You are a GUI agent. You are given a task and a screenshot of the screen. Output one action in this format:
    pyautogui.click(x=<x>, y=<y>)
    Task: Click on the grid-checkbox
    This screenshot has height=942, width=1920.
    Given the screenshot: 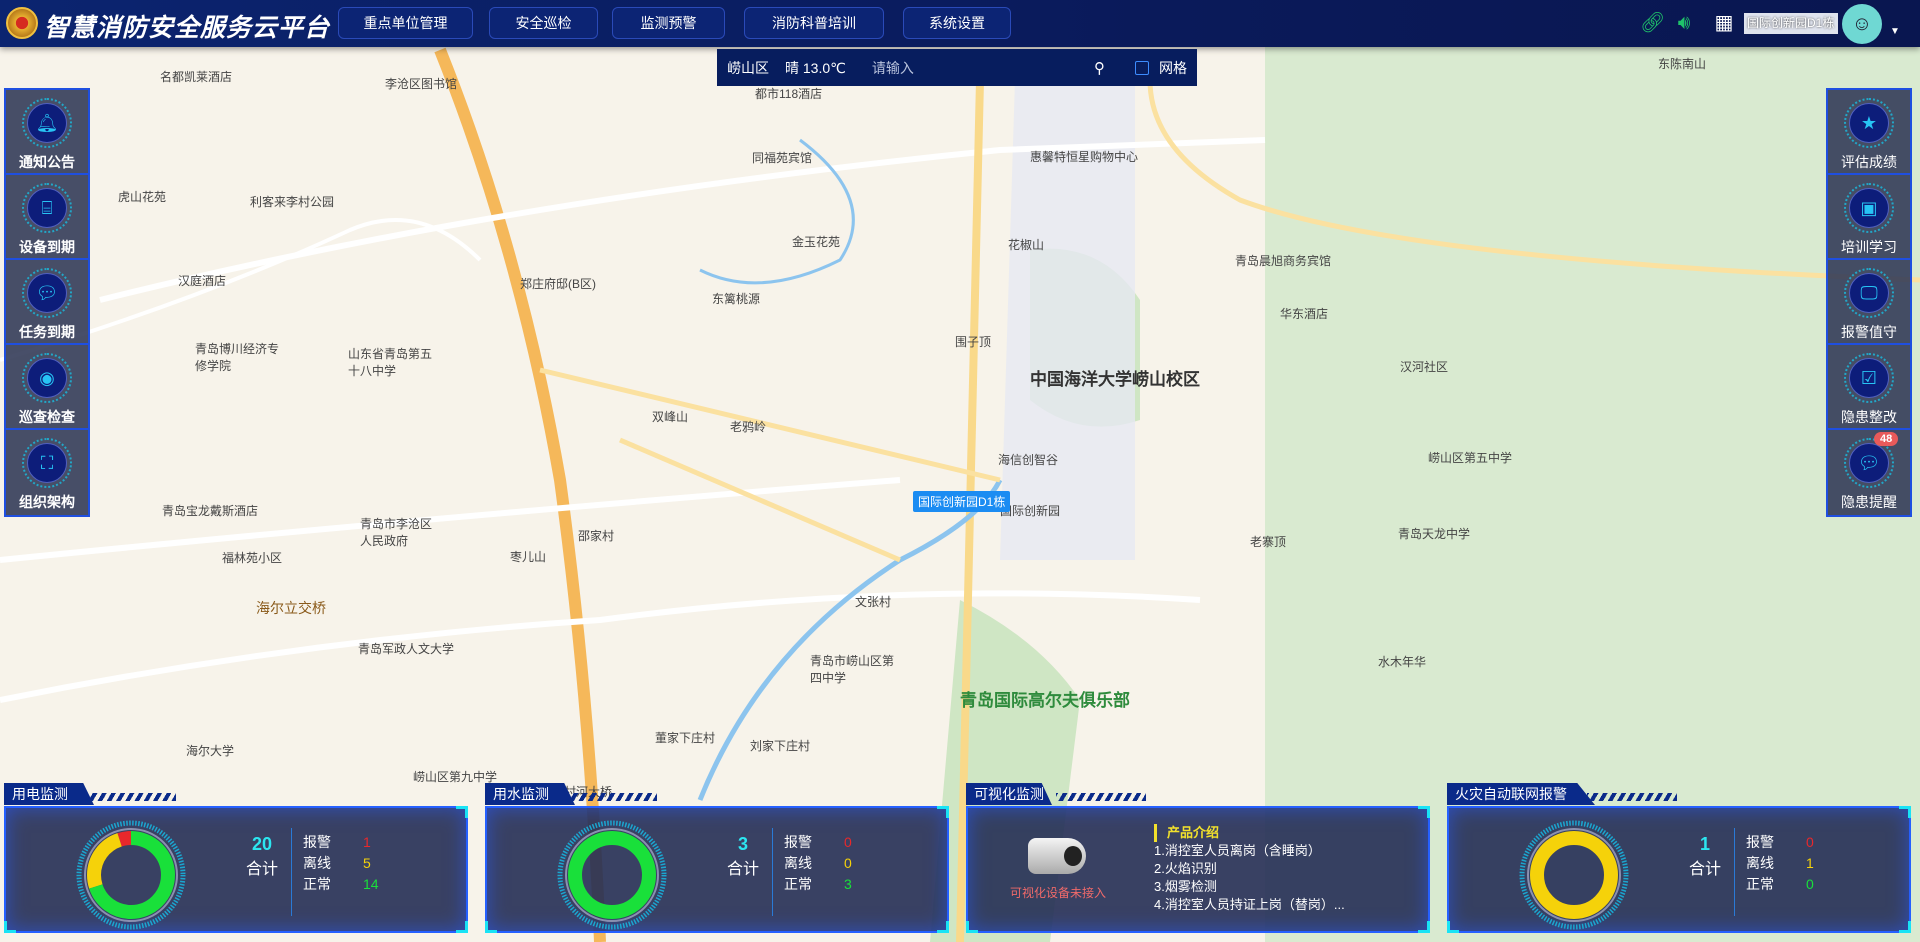 What is the action you would take?
    pyautogui.click(x=1142, y=67)
    